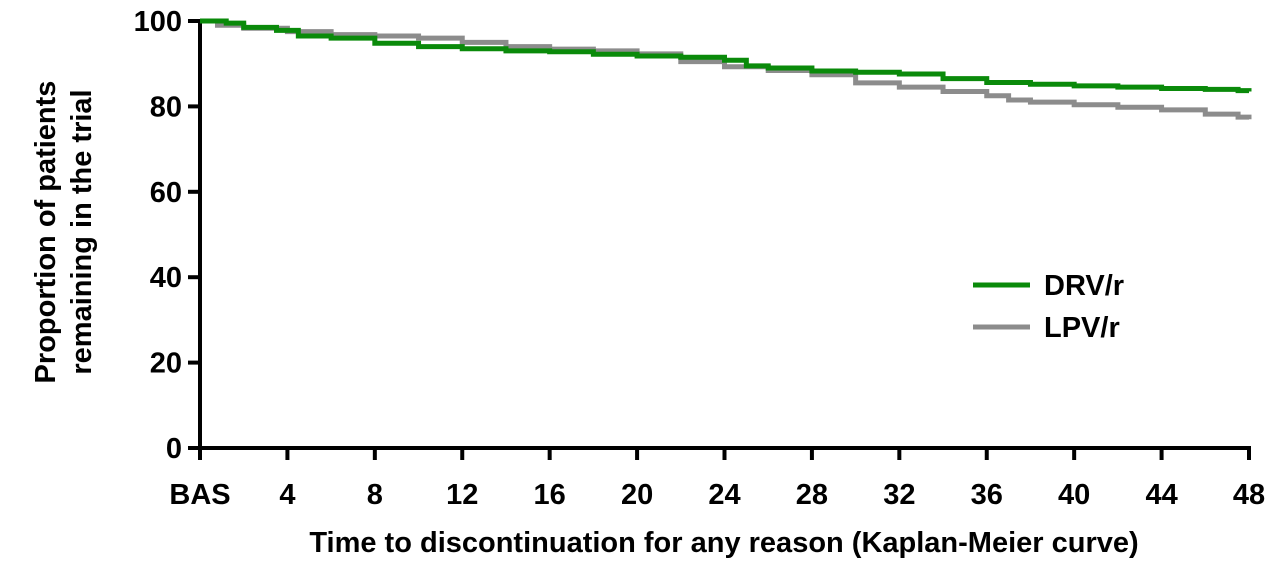 The width and height of the screenshot is (1275, 562). Describe the element at coordinates (1084, 286) in the screenshot. I see `legend-label-drv-r: DRV/r` at that location.